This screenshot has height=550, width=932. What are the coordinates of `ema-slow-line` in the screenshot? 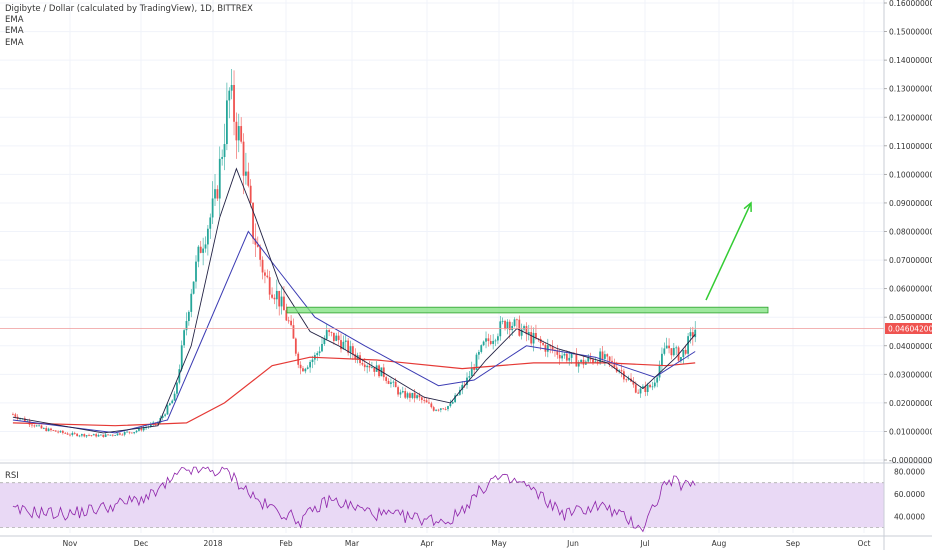 It's located at (354, 391).